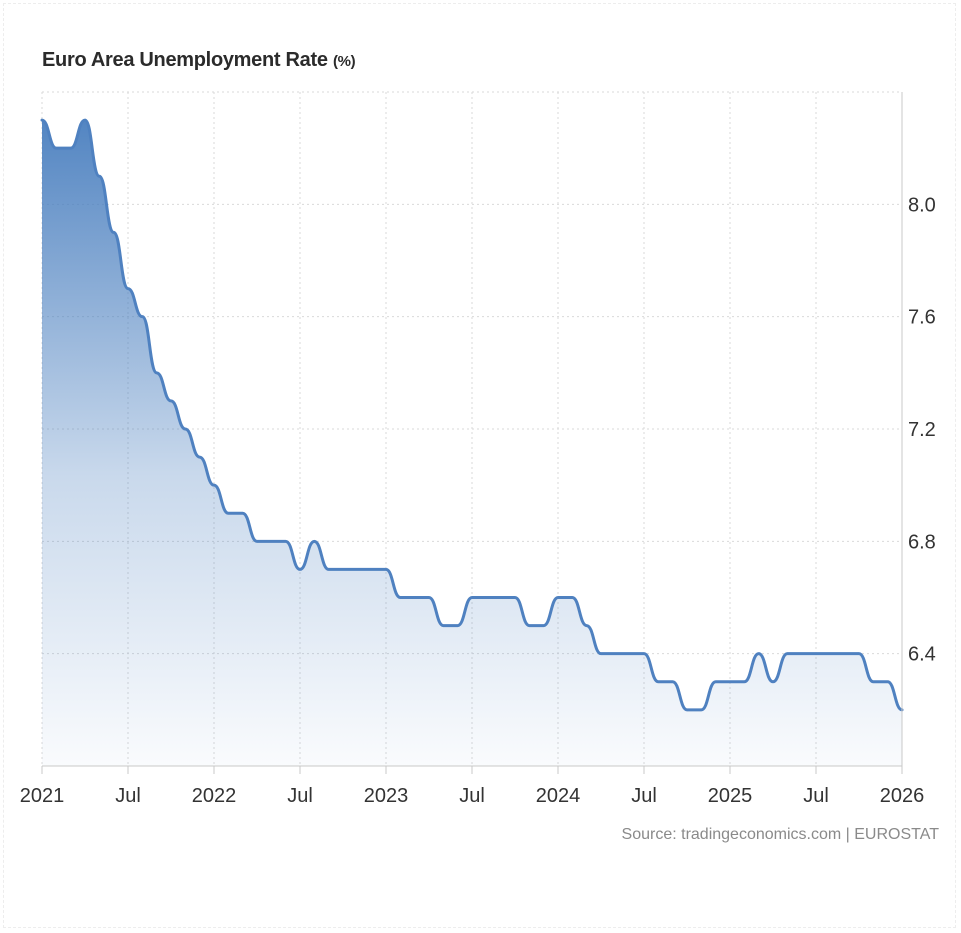  I want to click on chart-title-text: Euro Area Unemployment Rate, so click(185, 60).